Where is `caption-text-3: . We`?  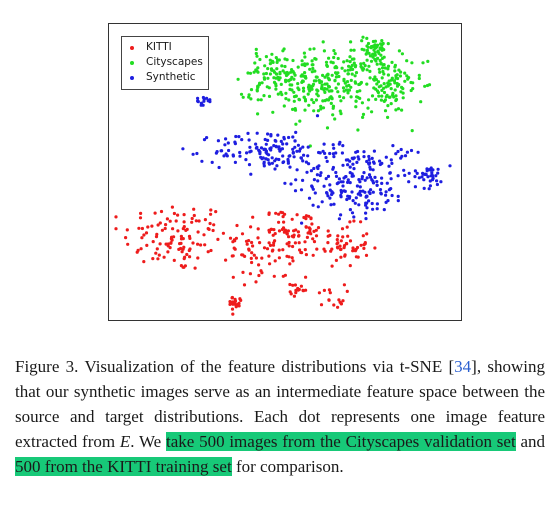
caption-text-3: . We is located at coordinates (148, 441).